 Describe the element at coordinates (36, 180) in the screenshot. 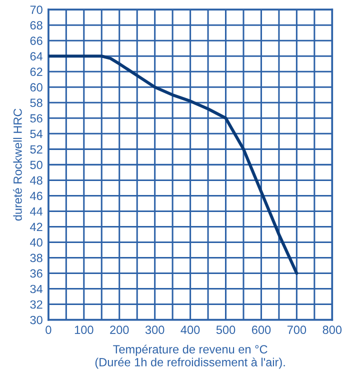

I see `y-tick-label: 48` at that location.